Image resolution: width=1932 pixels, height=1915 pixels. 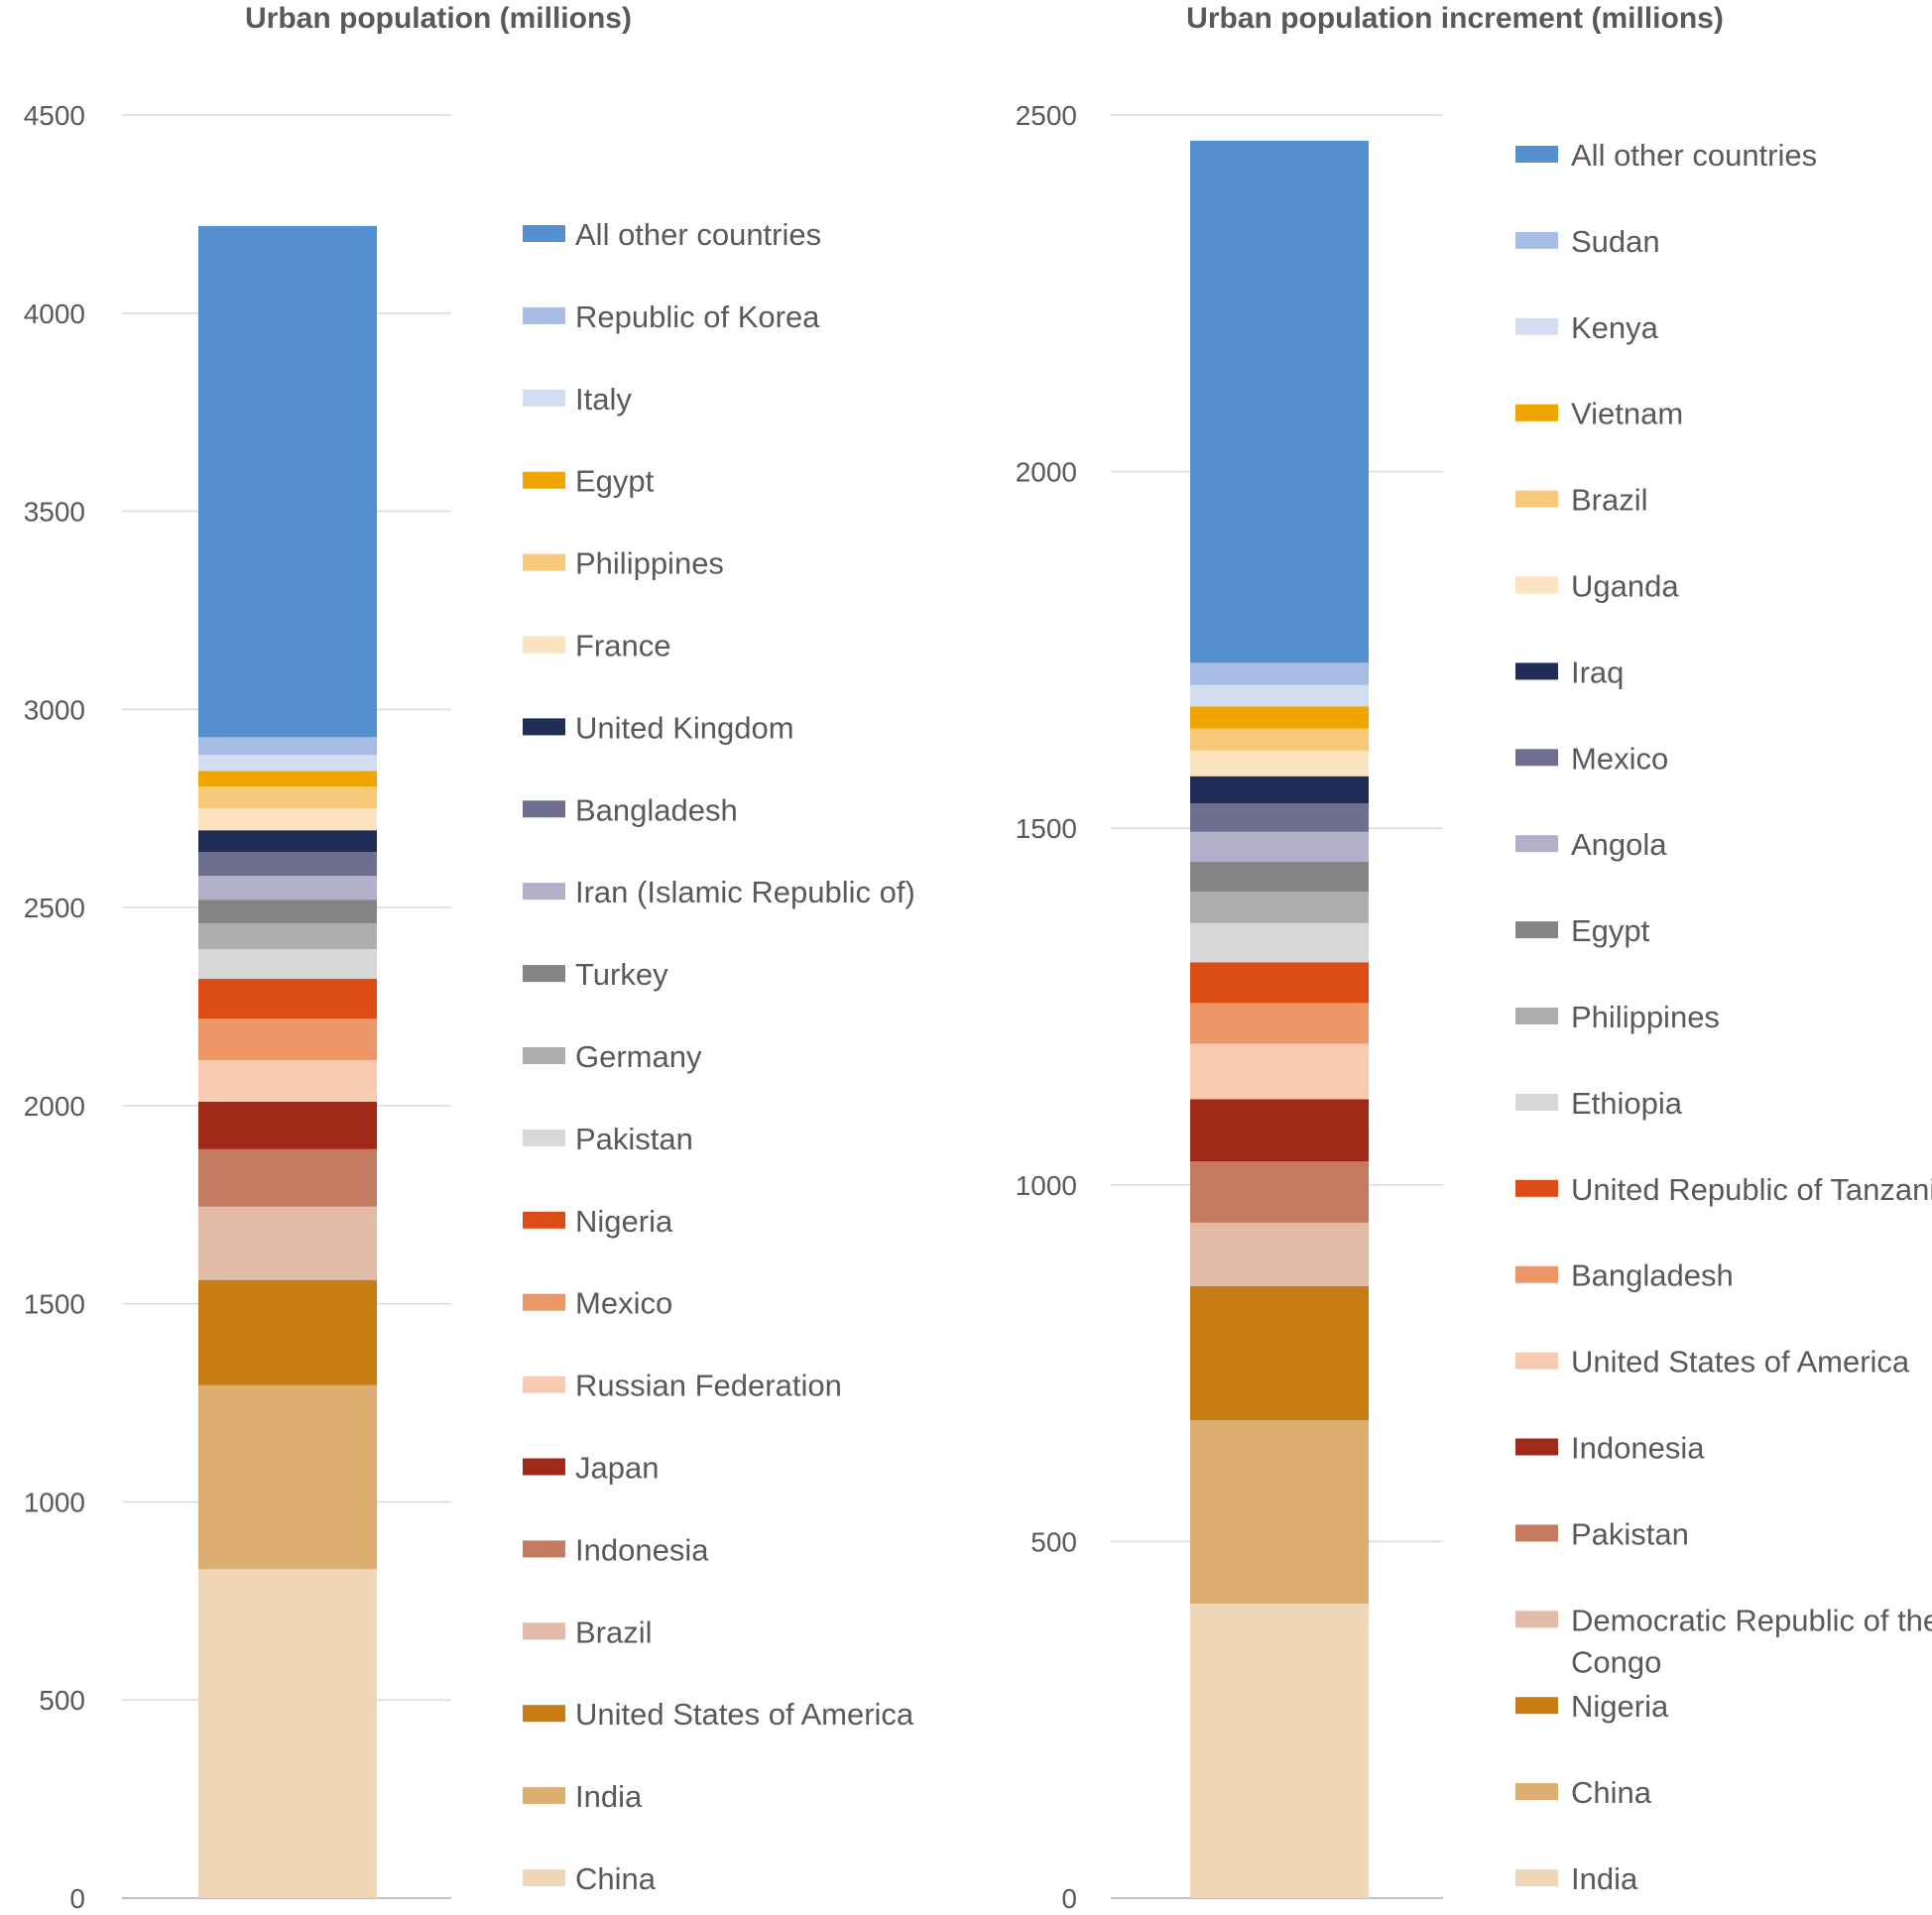 I want to click on legend-label: Iraq, so click(x=1597, y=672).